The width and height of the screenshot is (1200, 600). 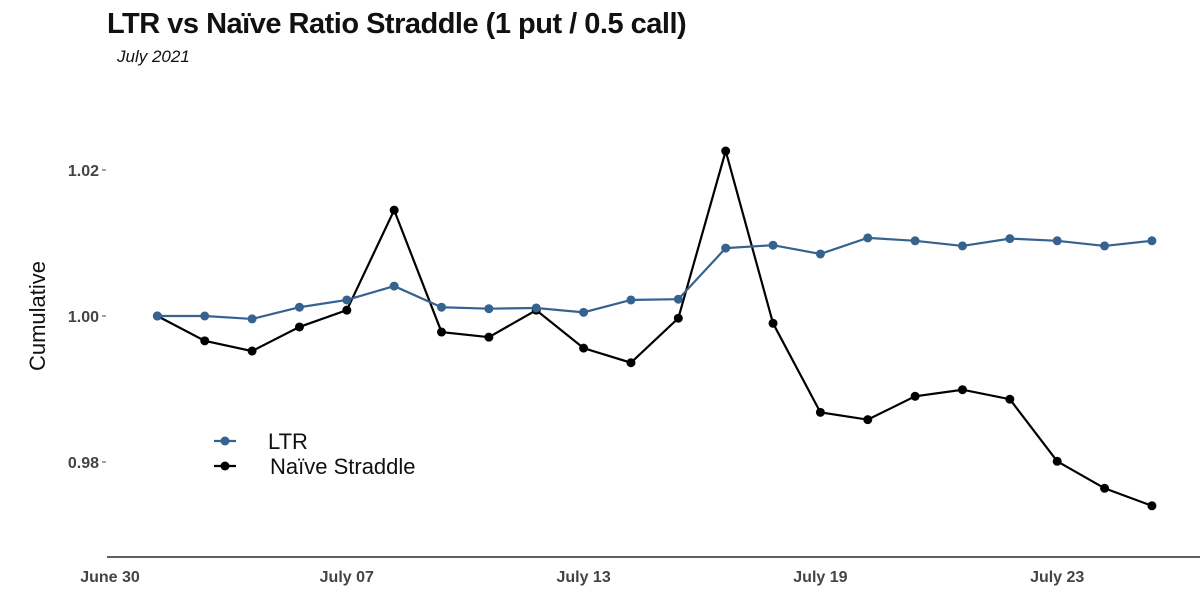 What do you see at coordinates (1057, 577) in the screenshot?
I see `x-tick-label: July 23` at bounding box center [1057, 577].